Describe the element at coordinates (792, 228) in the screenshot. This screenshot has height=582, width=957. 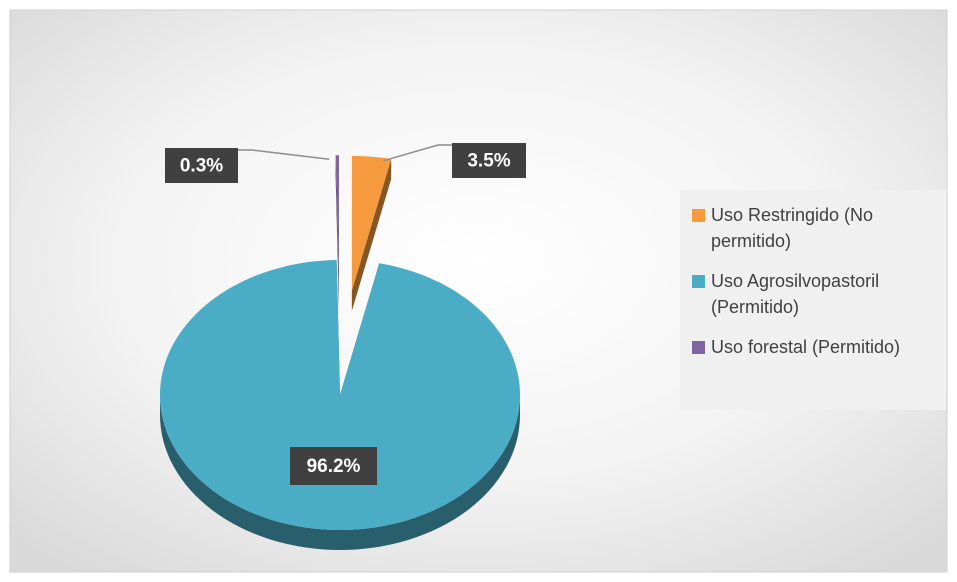
I see `legend-label: Uso Restringido (No permitido)` at that location.